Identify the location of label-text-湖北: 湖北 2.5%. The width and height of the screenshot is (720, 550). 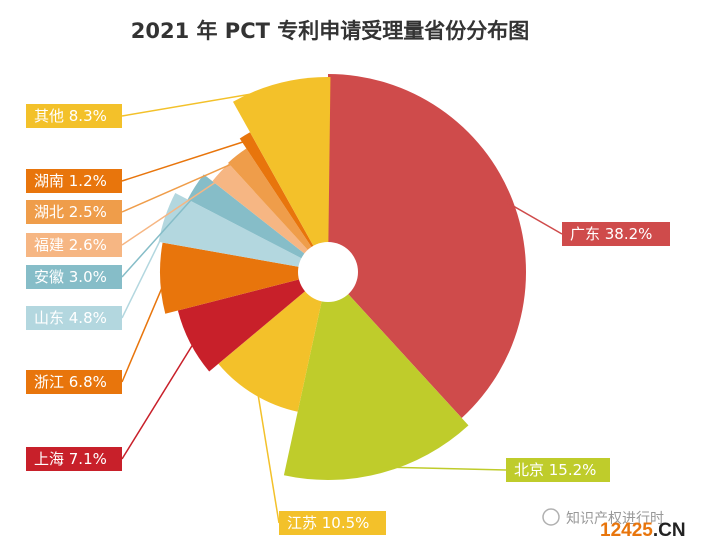
(70, 212).